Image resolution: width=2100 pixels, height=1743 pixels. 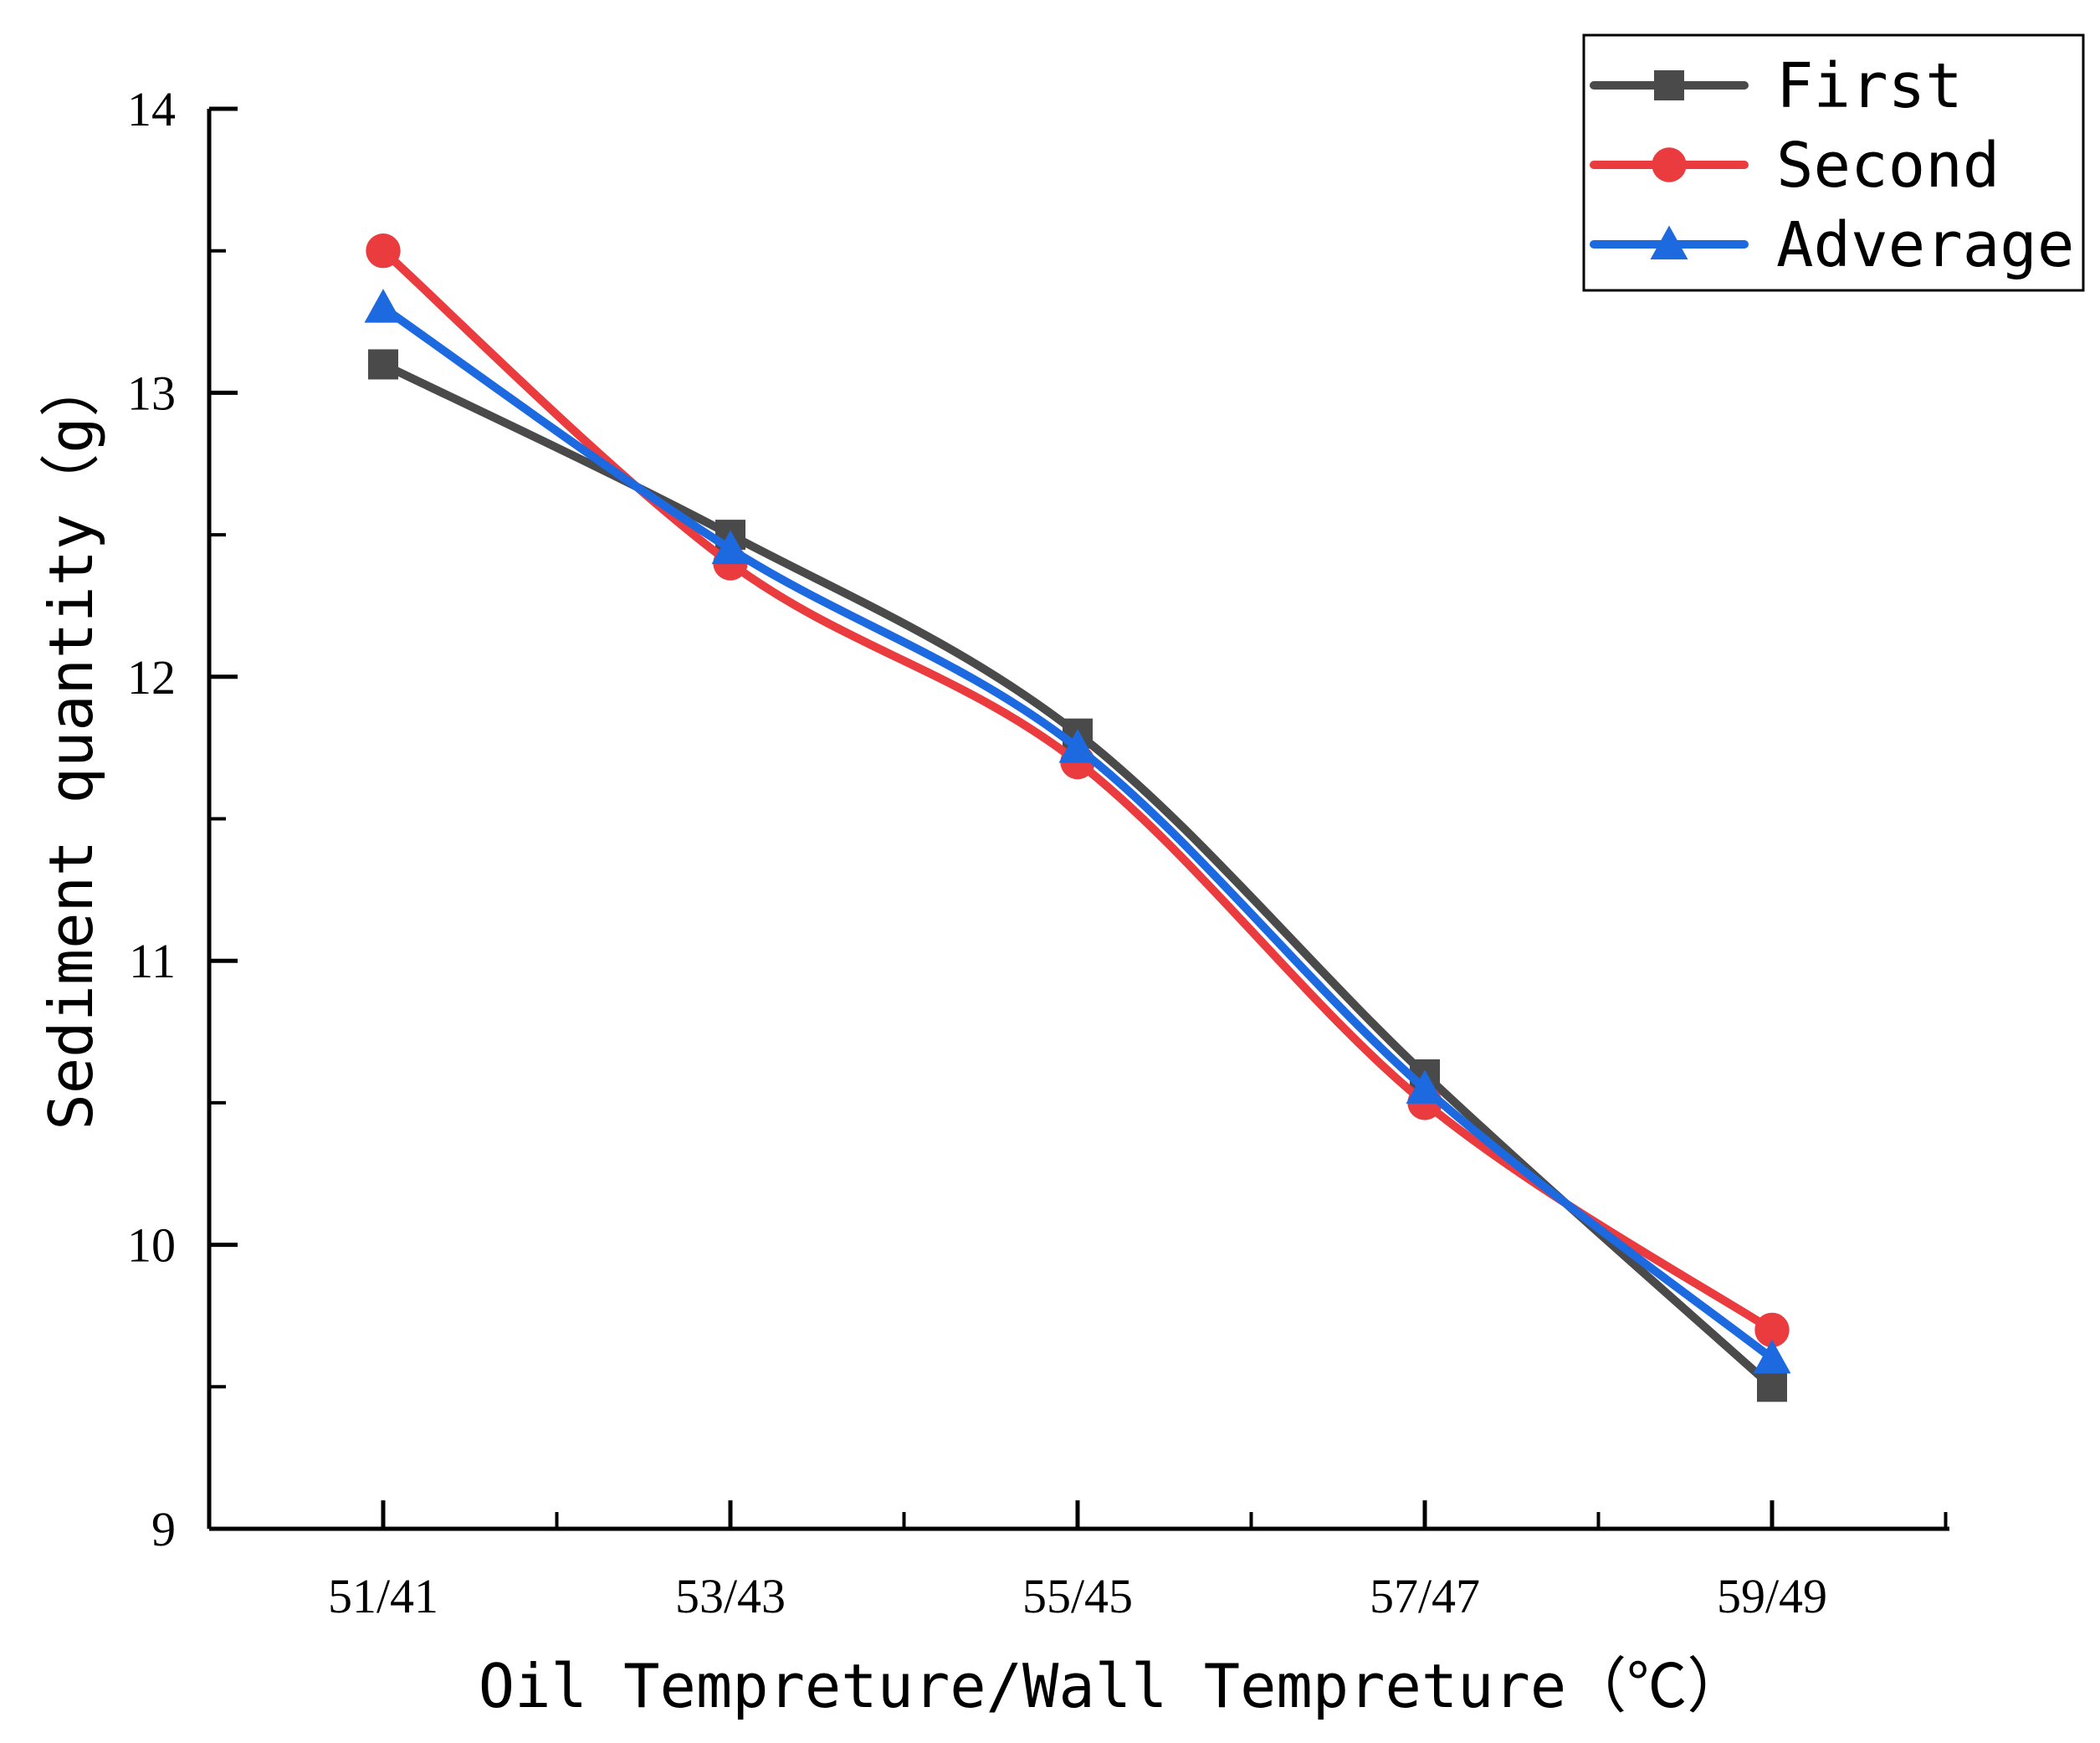 What do you see at coordinates (1925, 245) in the screenshot?
I see `legend-label: Adverage` at bounding box center [1925, 245].